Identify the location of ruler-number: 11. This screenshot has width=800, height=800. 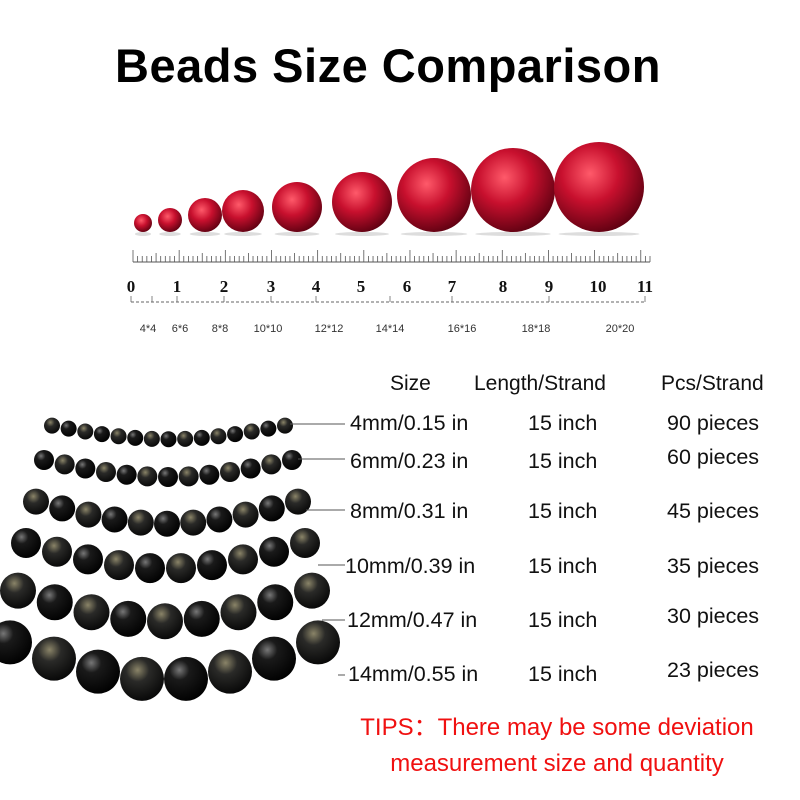
(645, 286).